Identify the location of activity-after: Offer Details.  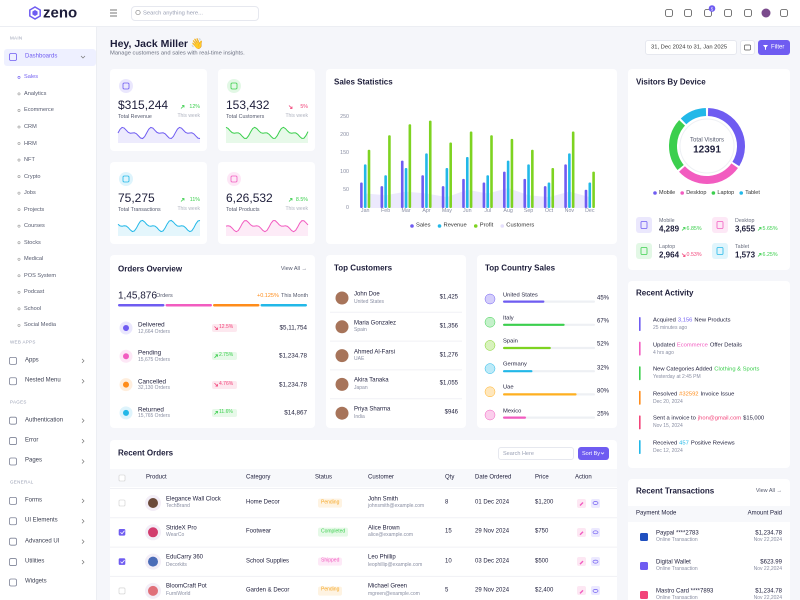
(725, 345).